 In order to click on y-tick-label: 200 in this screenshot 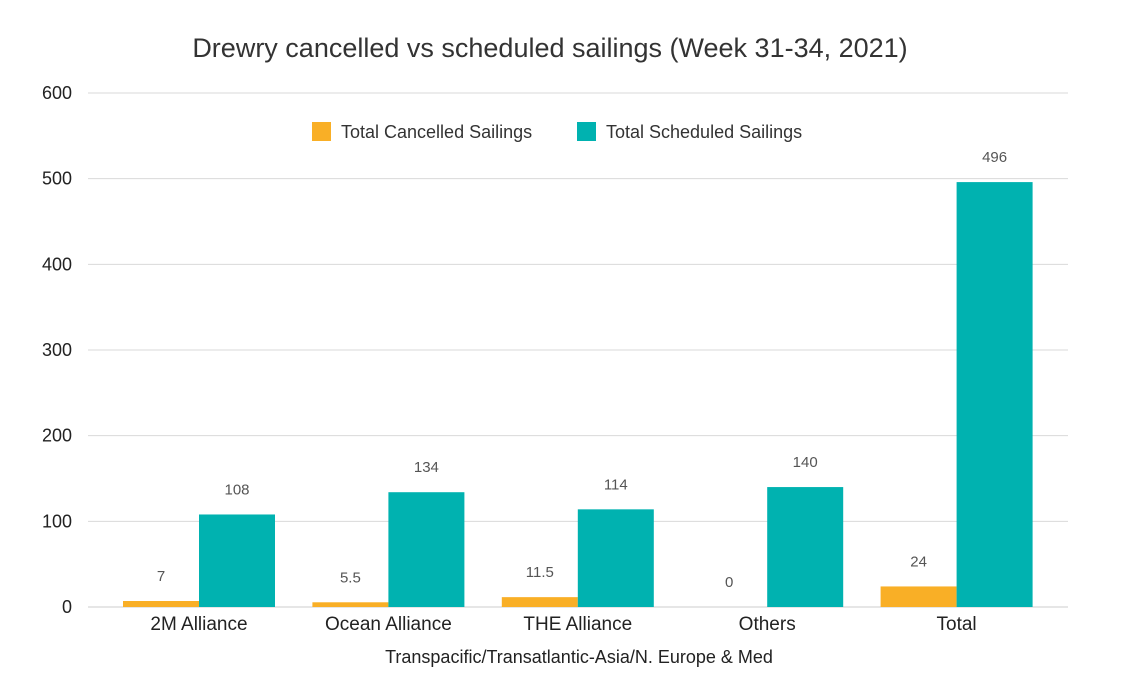, I will do `click(57, 436)`.